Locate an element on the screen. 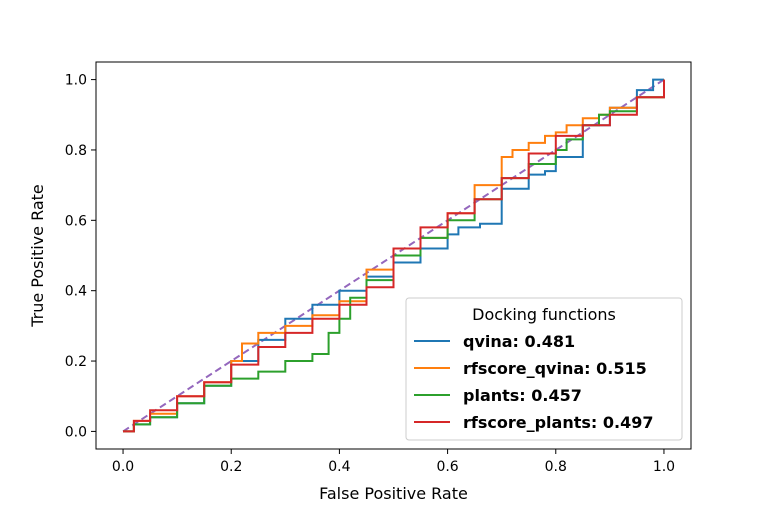 The height and width of the screenshot is (512, 768). x-tick-label: 0.6 is located at coordinates (447, 467).